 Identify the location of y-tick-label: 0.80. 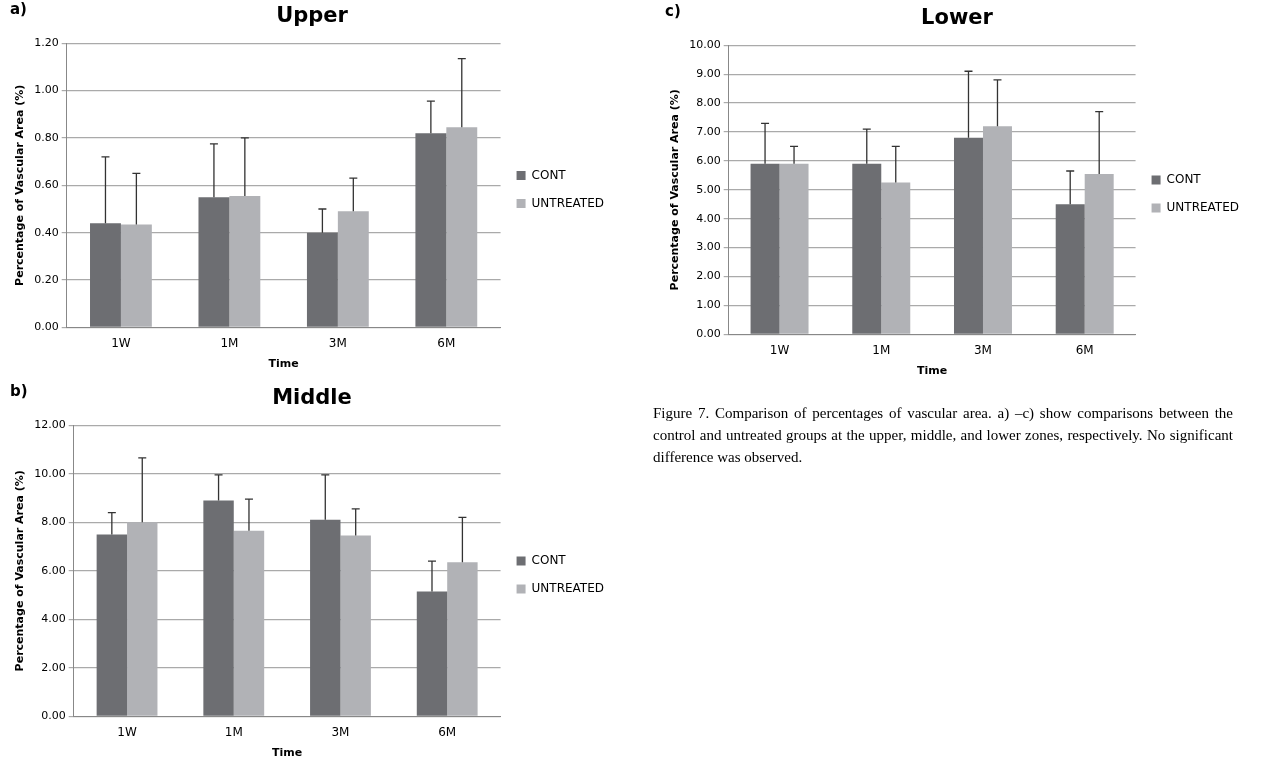
(46, 137).